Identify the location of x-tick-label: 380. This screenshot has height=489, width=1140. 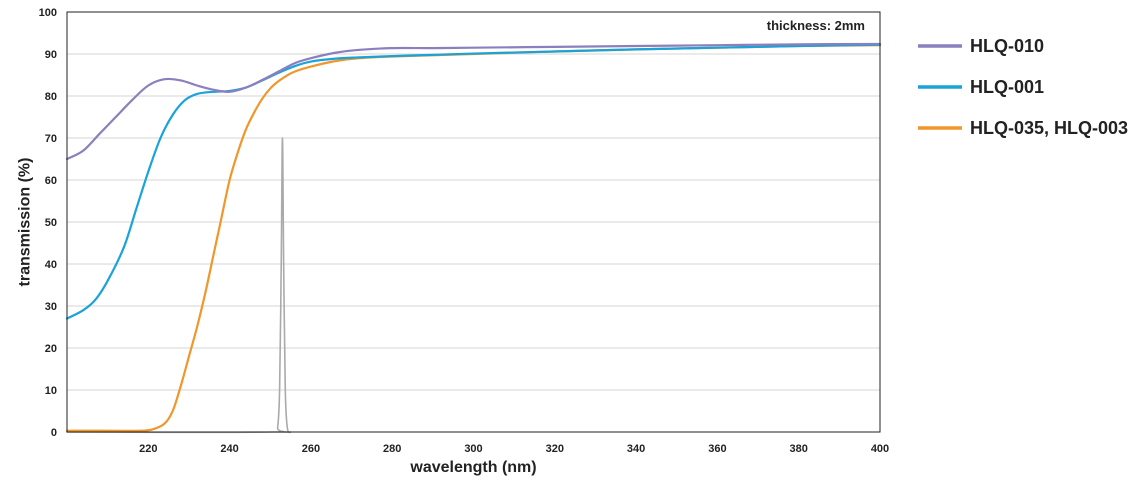
(799, 449).